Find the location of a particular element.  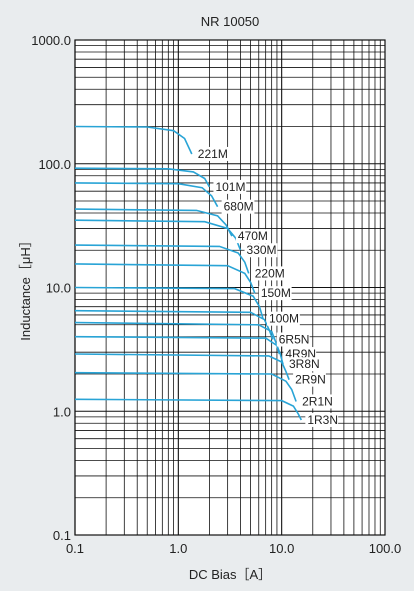

series-label-330M: 330M is located at coordinates (262, 250).